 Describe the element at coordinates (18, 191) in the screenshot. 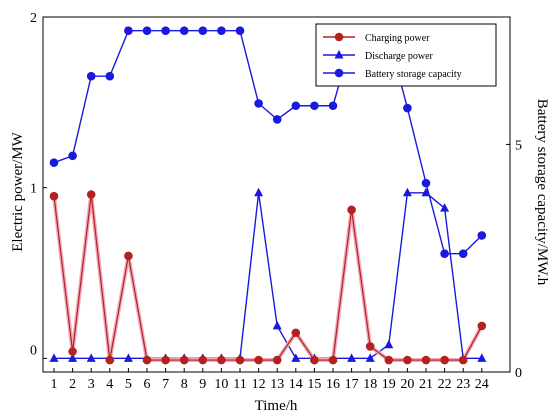

I see `left-axis-title: Electric power/MW` at that location.